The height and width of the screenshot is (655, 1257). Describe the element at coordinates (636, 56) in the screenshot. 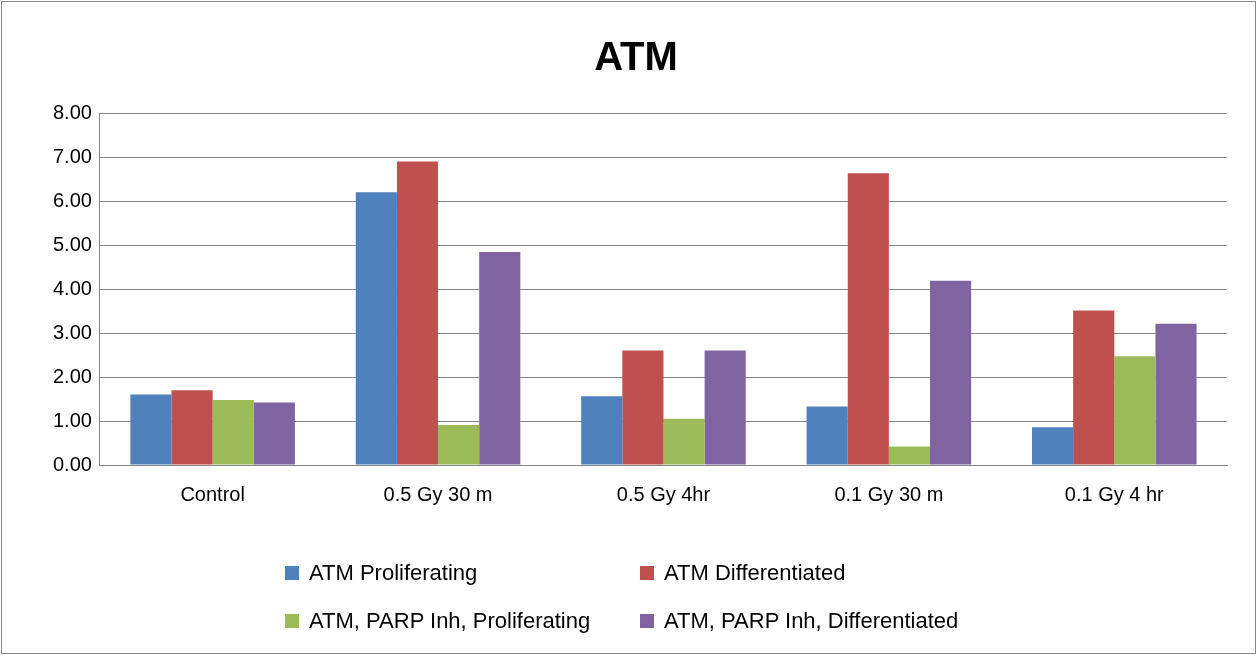

I see `chart-title: ATM` at that location.